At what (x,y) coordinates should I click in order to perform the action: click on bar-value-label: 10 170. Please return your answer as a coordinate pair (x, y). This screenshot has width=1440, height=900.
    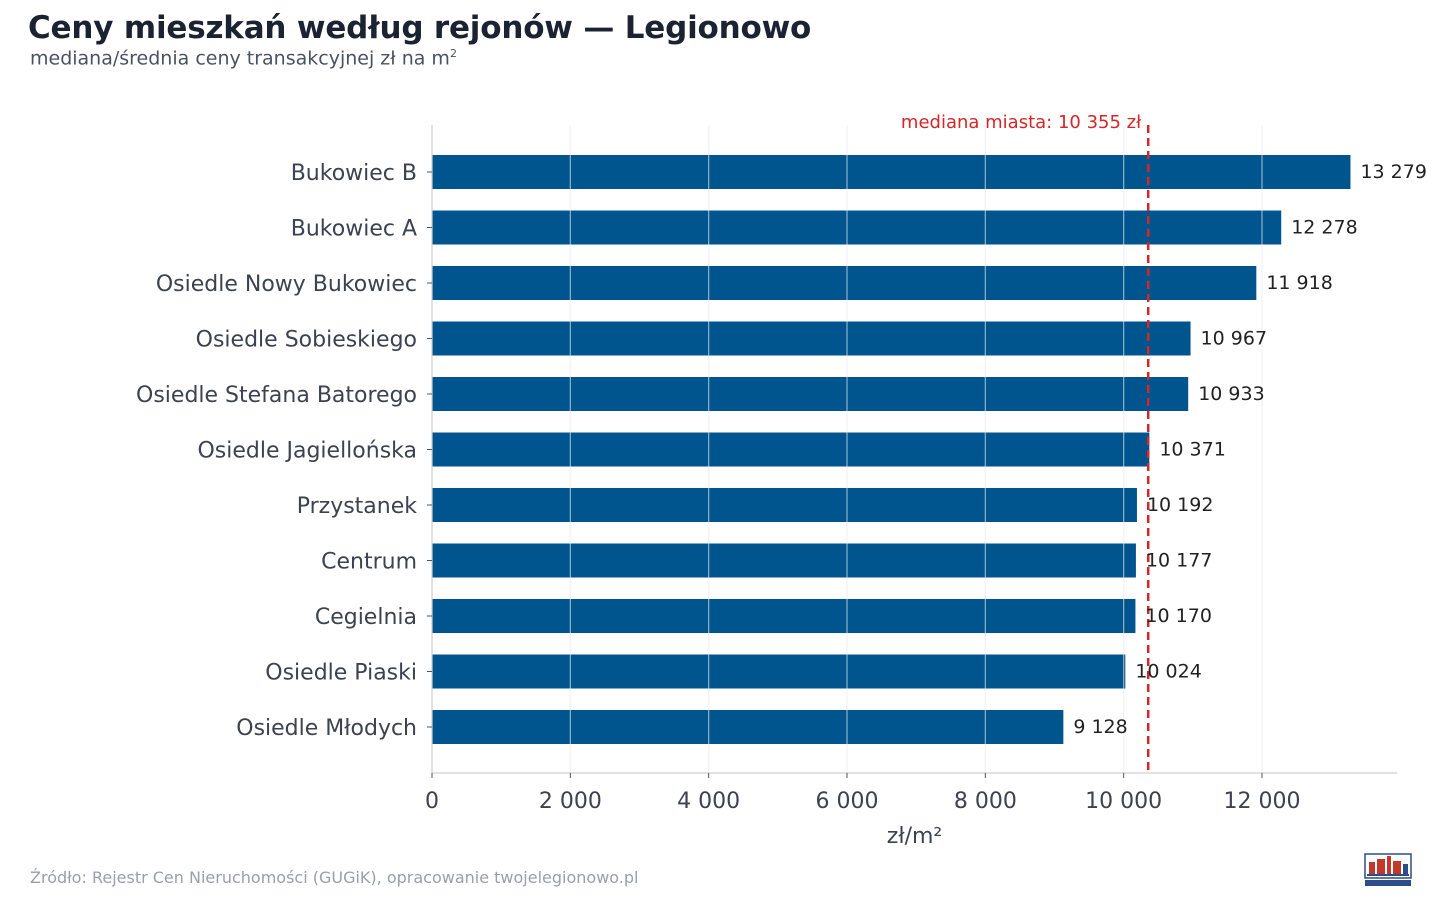
    Looking at the image, I should click on (1178, 616).